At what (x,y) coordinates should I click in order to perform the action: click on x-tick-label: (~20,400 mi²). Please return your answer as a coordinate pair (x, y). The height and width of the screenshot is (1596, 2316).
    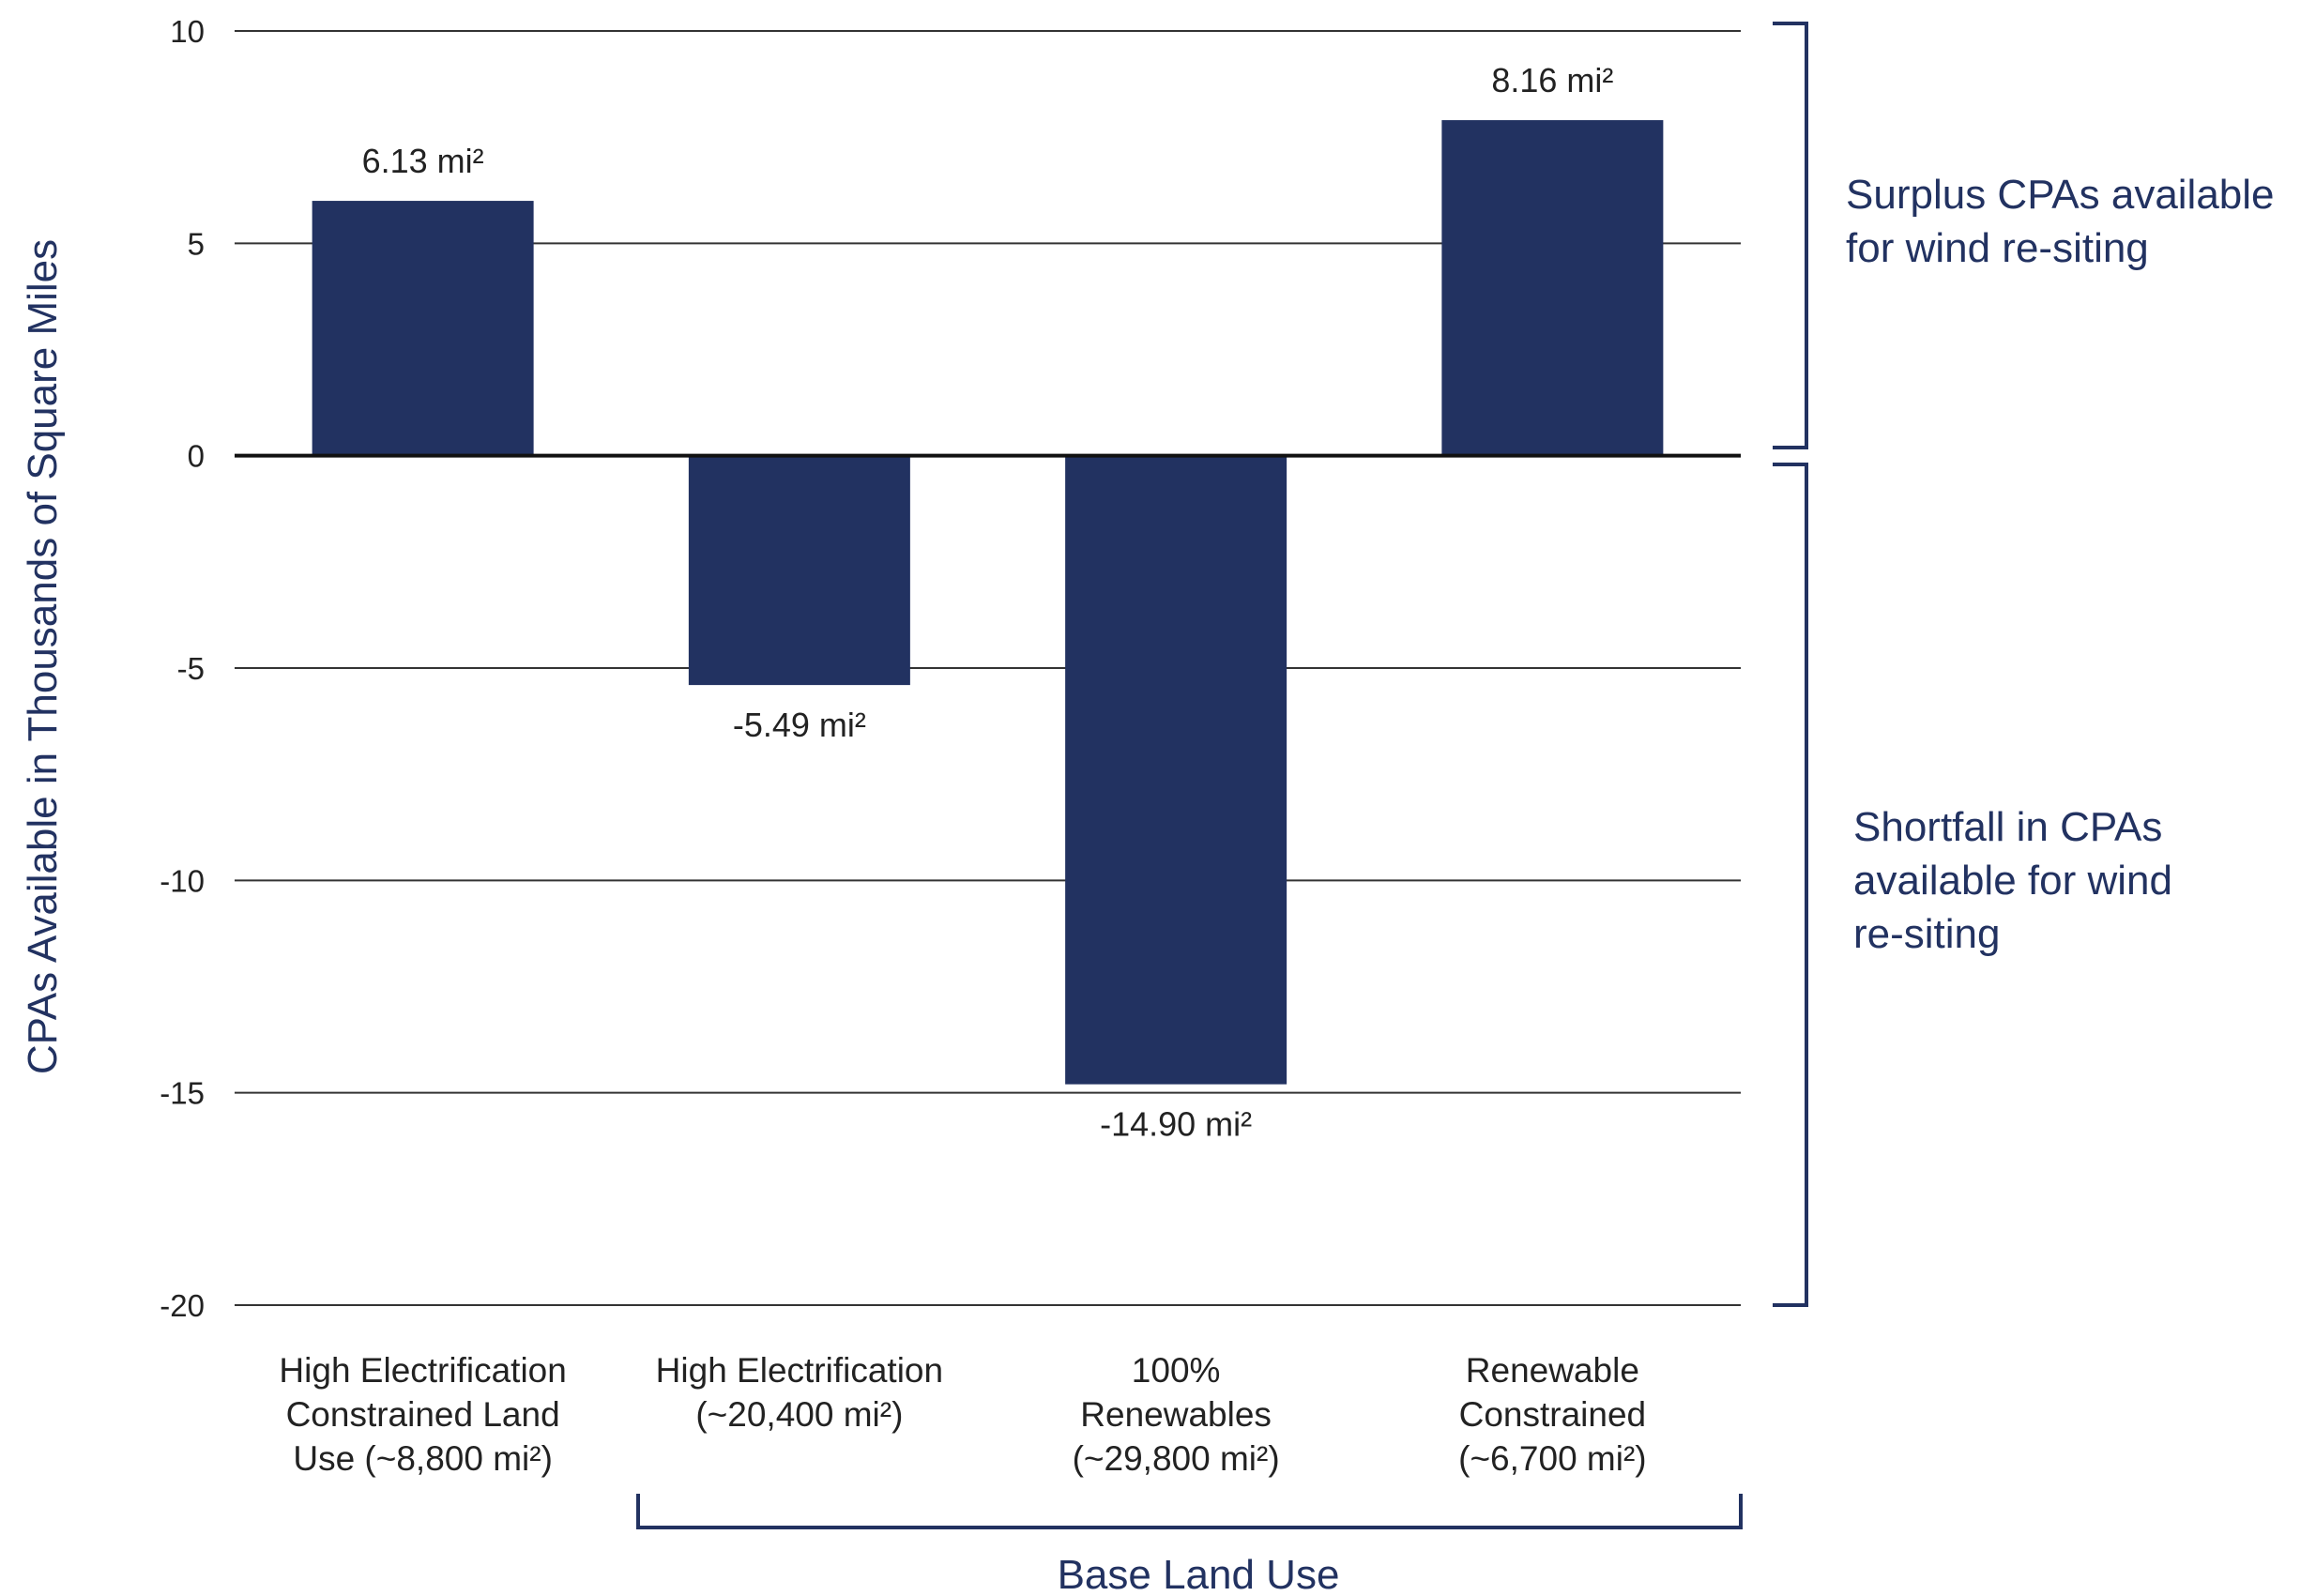
    Looking at the image, I should click on (799, 1414).